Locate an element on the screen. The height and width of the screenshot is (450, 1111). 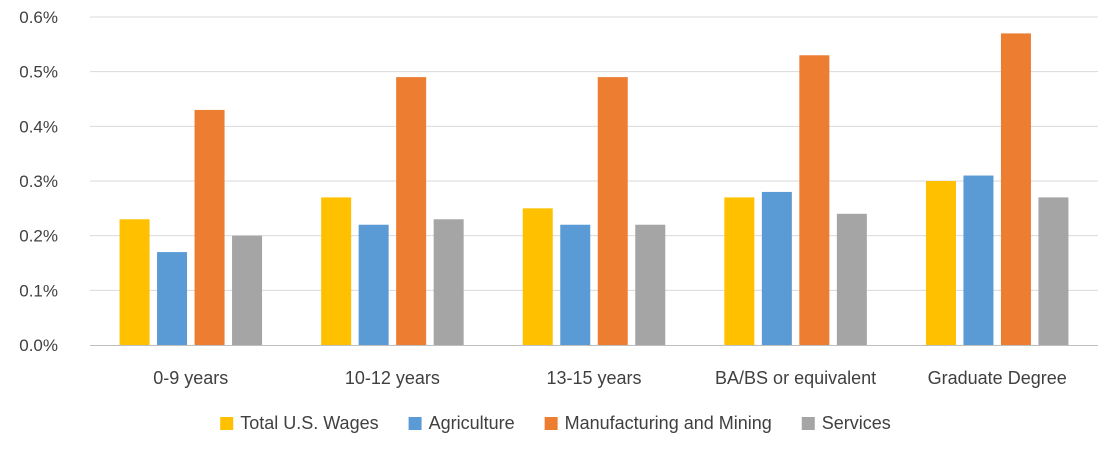
legend-label: Manufacturing and Mining is located at coordinates (668, 423).